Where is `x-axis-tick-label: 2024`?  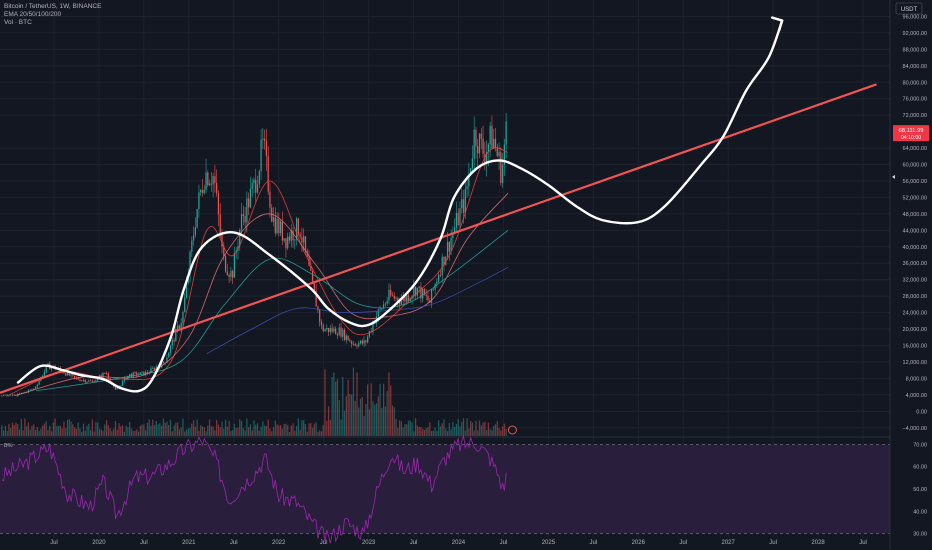
x-axis-tick-label: 2024 is located at coordinates (459, 543).